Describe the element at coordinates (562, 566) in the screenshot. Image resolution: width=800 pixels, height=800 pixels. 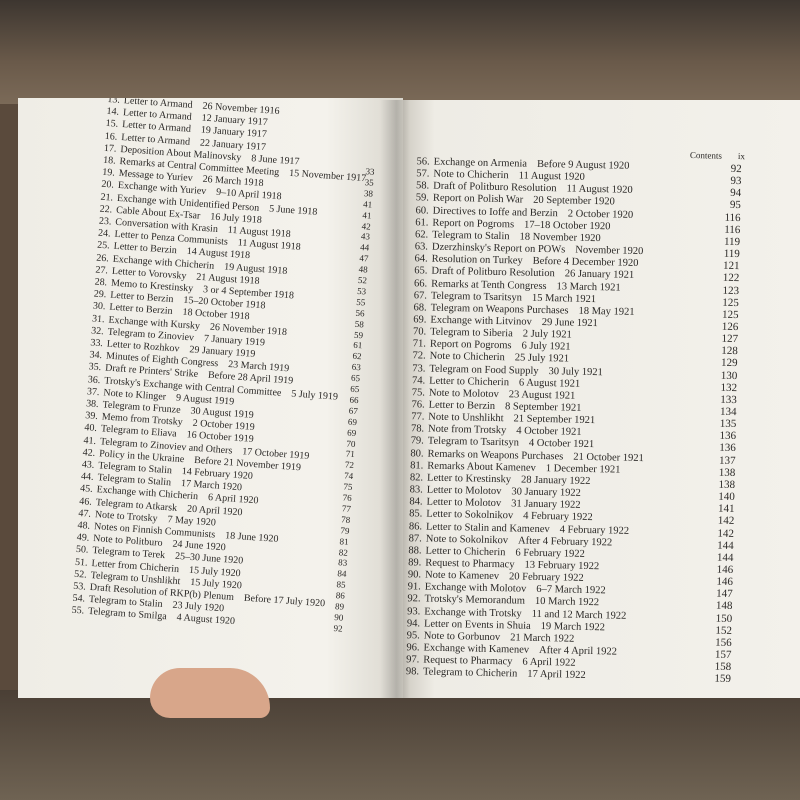
I see `entry-date: 13 February 1922` at that location.